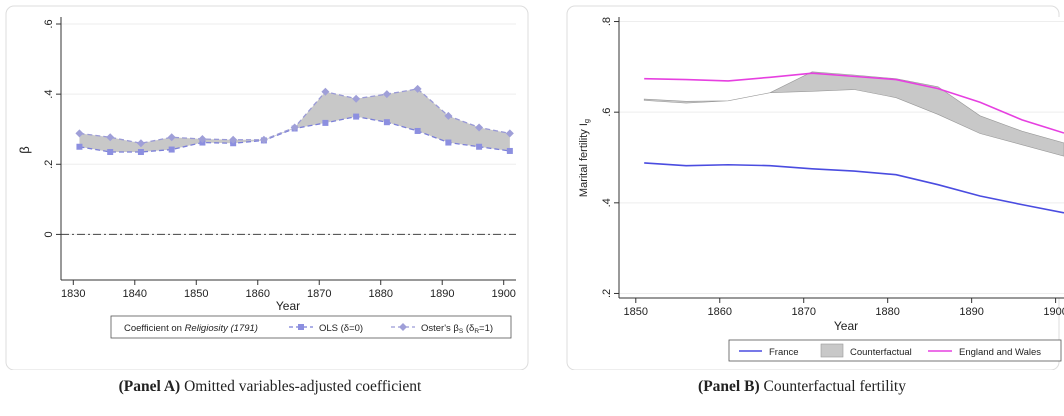 Image resolution: width=1064 pixels, height=416 pixels. Describe the element at coordinates (461, 331) in the screenshot. I see `panel-a-legend-oster-sub: S` at that location.